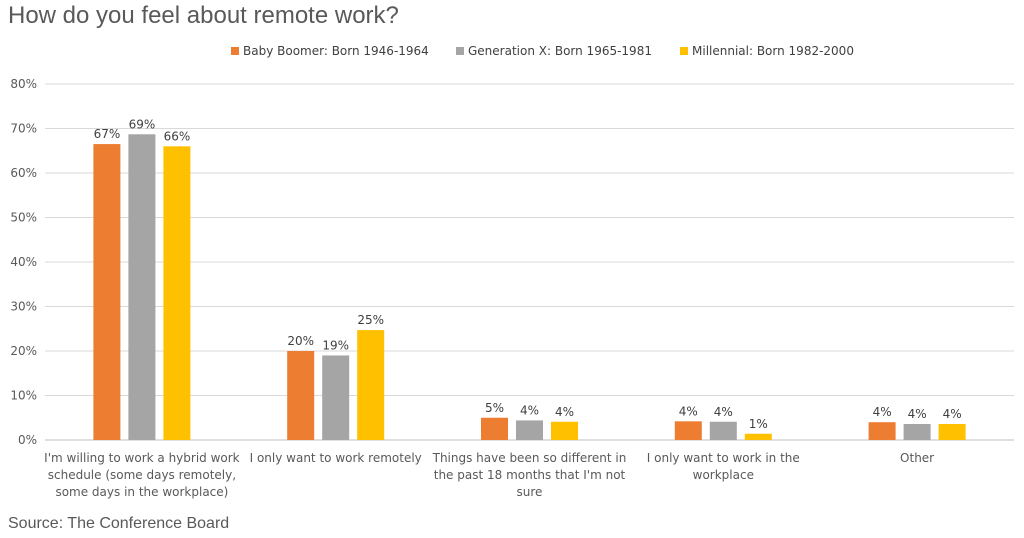 The image size is (1024, 538). I want to click on legend-label: Millennial: Born 1982-2000, so click(773, 51).